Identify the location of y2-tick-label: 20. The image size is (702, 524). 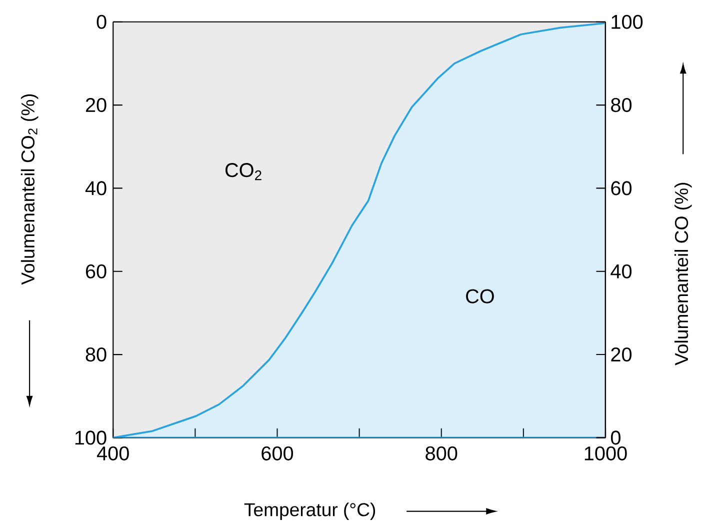
(621, 354).